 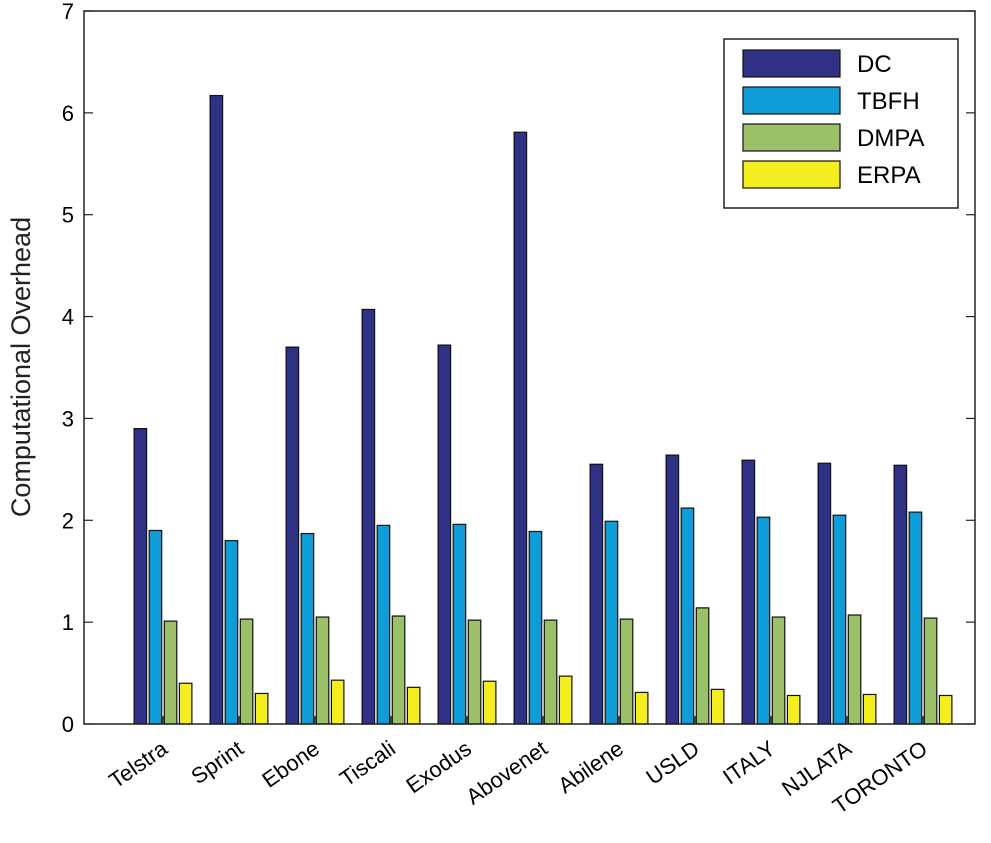 I want to click on legend-swatch-dc, so click(x=791, y=63).